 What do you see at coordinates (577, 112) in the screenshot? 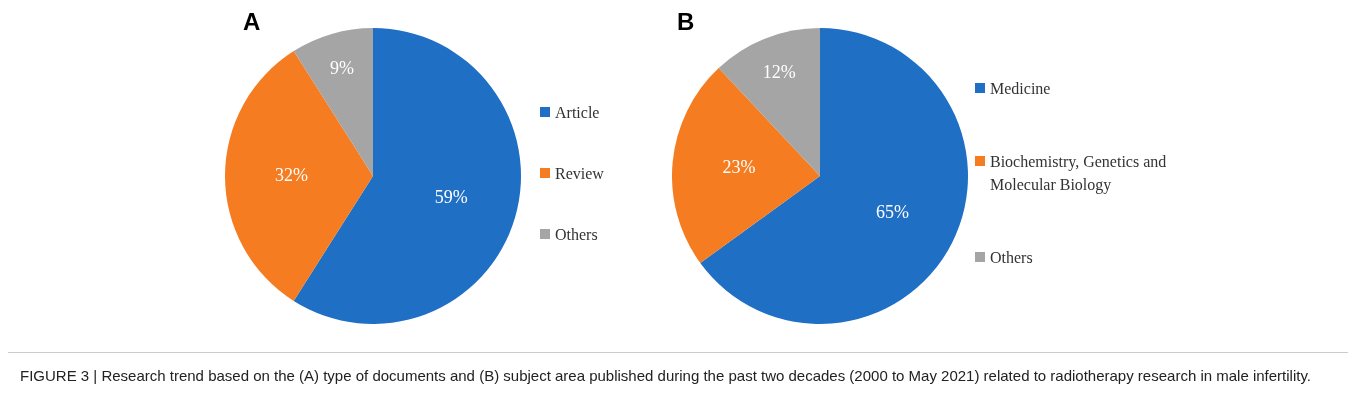
I see `legend-label: Article` at bounding box center [577, 112].